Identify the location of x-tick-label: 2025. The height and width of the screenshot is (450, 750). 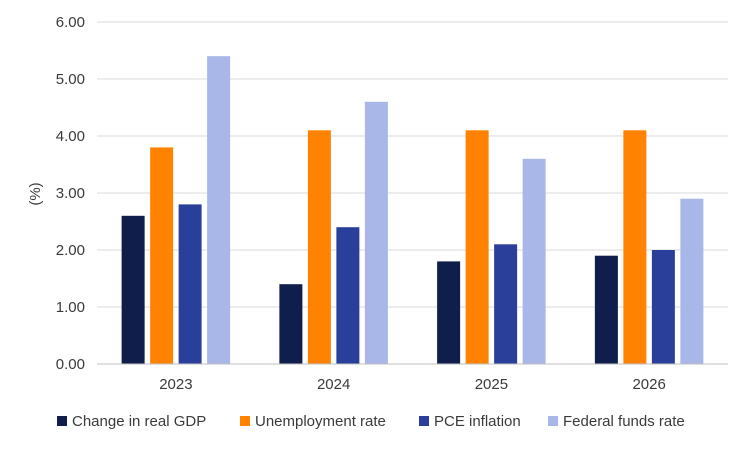
(491, 384).